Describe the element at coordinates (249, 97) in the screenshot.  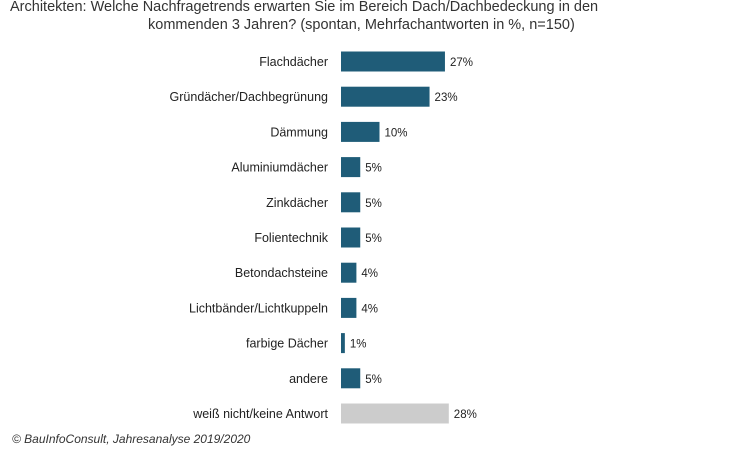
I see `category-label: Gründächer/Dachbegrünung` at that location.